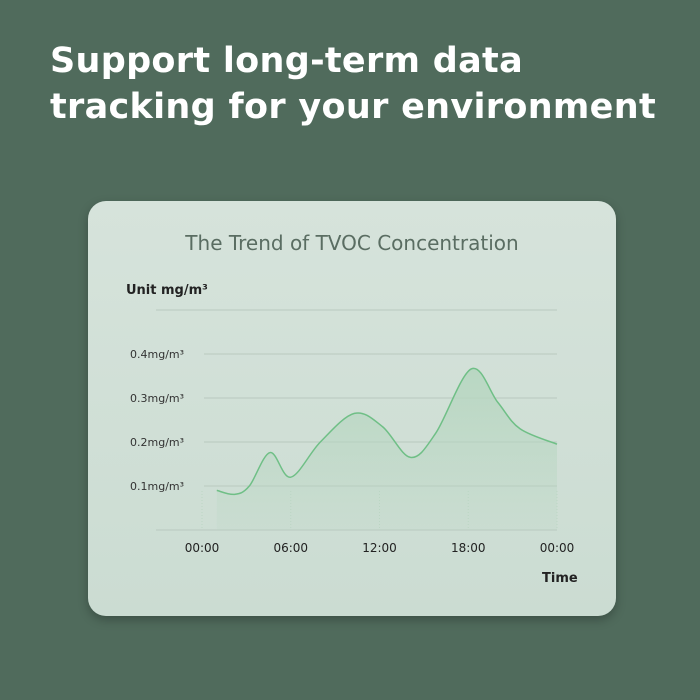  Describe the element at coordinates (379, 548) in the screenshot. I see `x-tick-label: 12:00` at that location.